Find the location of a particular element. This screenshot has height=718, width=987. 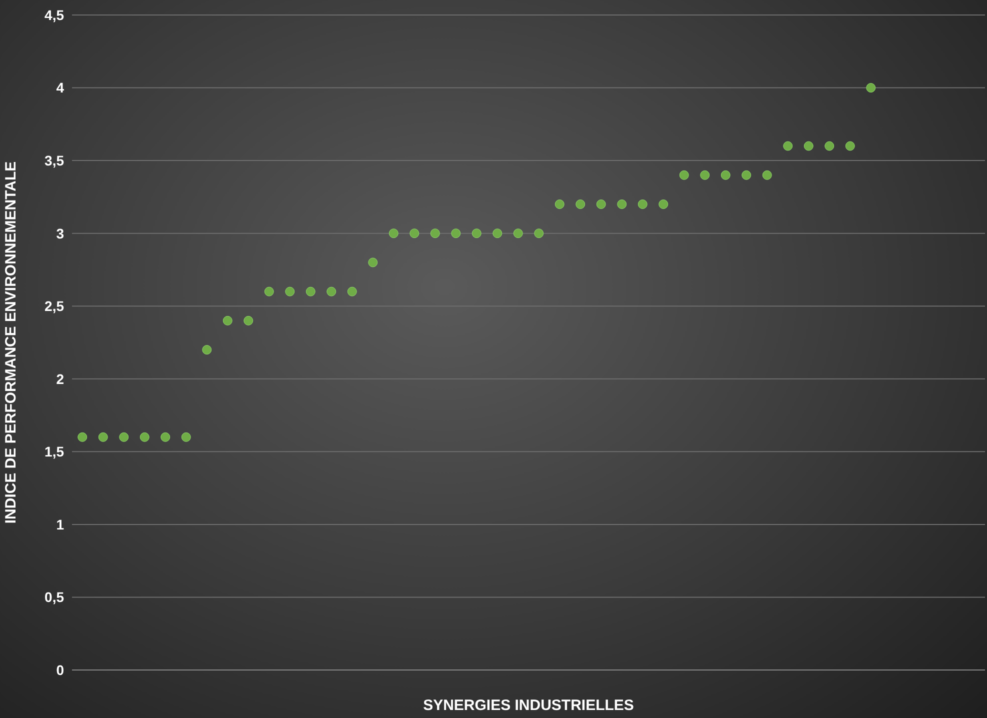

y-tick-label: 4 is located at coordinates (60, 88).